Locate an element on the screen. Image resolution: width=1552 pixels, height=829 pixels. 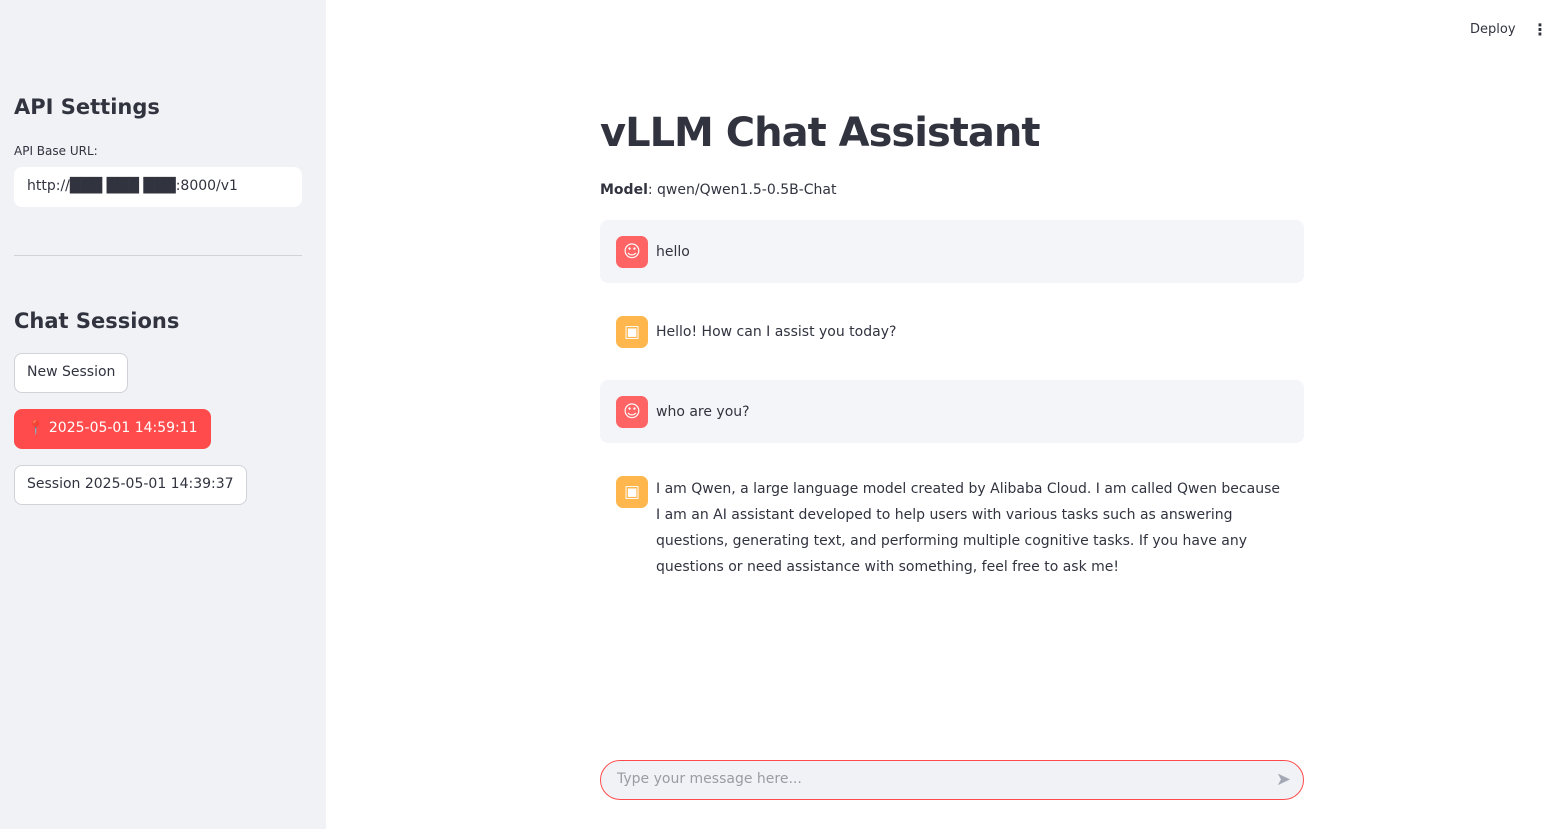
model-value: : qwen/Qwen1.5-0.5B-Chat is located at coordinates (742, 190).